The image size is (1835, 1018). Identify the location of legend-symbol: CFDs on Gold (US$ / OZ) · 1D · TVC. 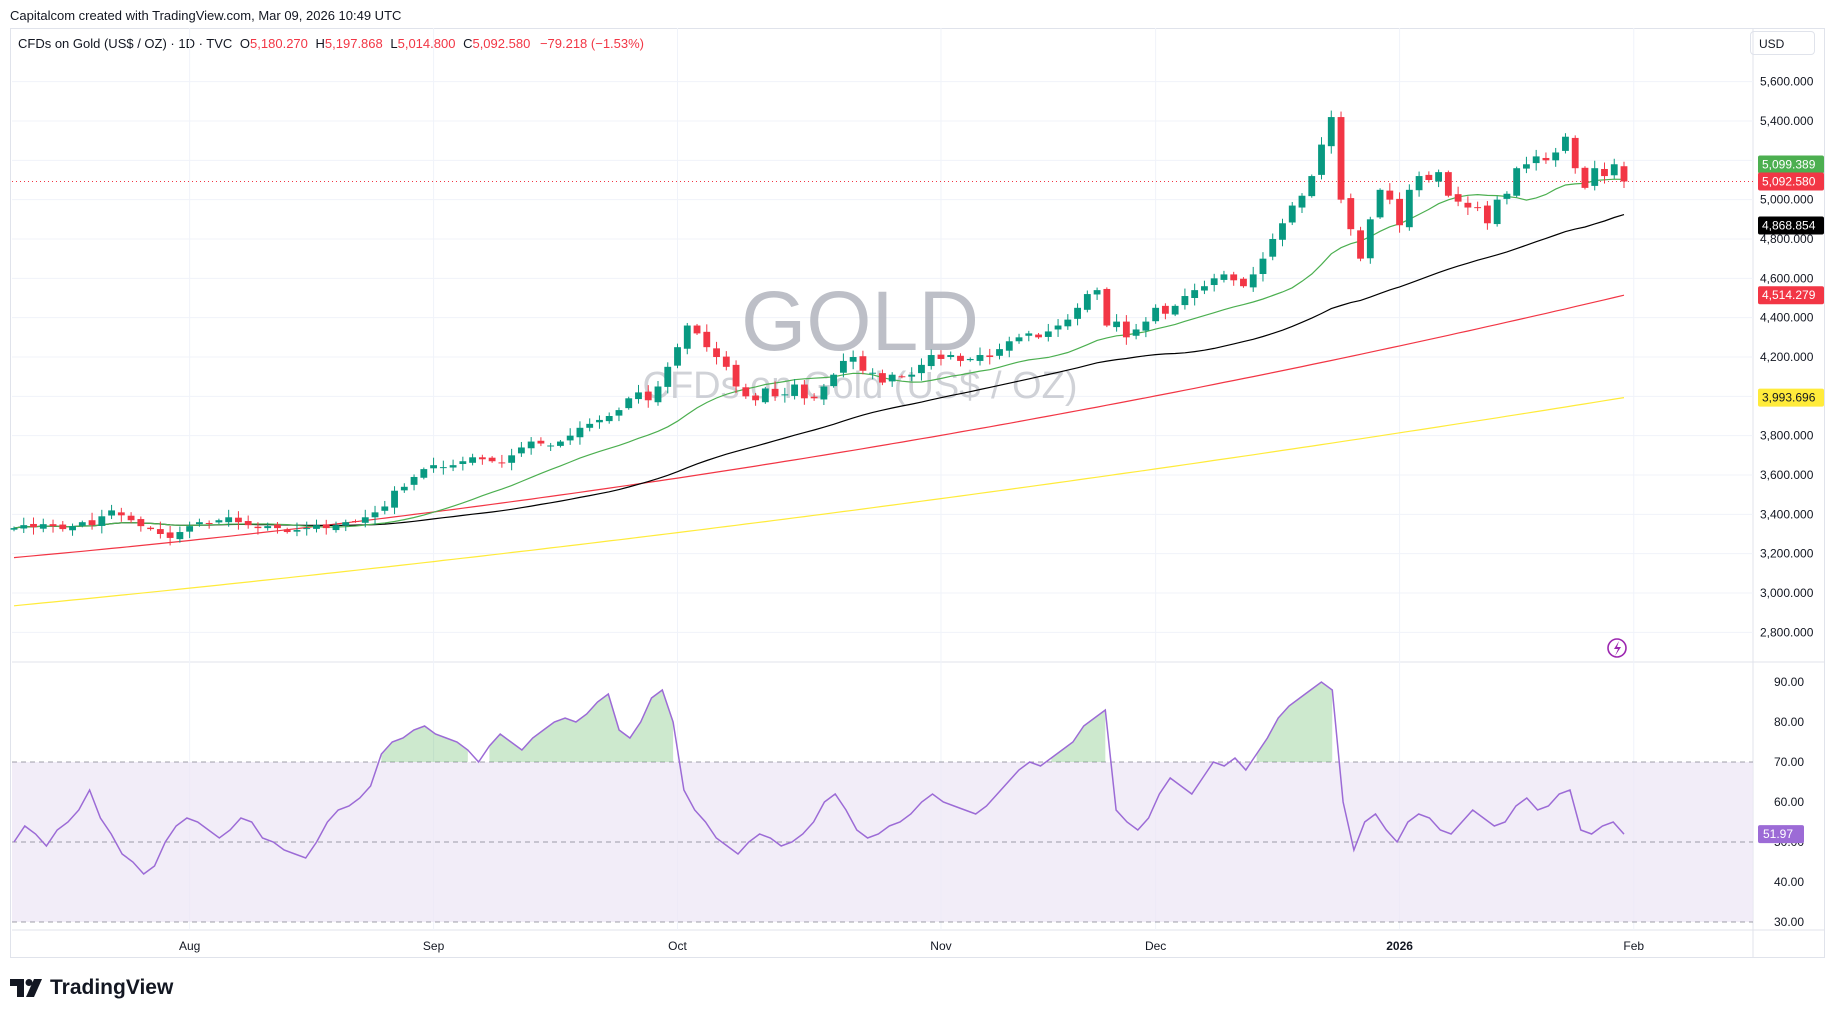
(125, 43).